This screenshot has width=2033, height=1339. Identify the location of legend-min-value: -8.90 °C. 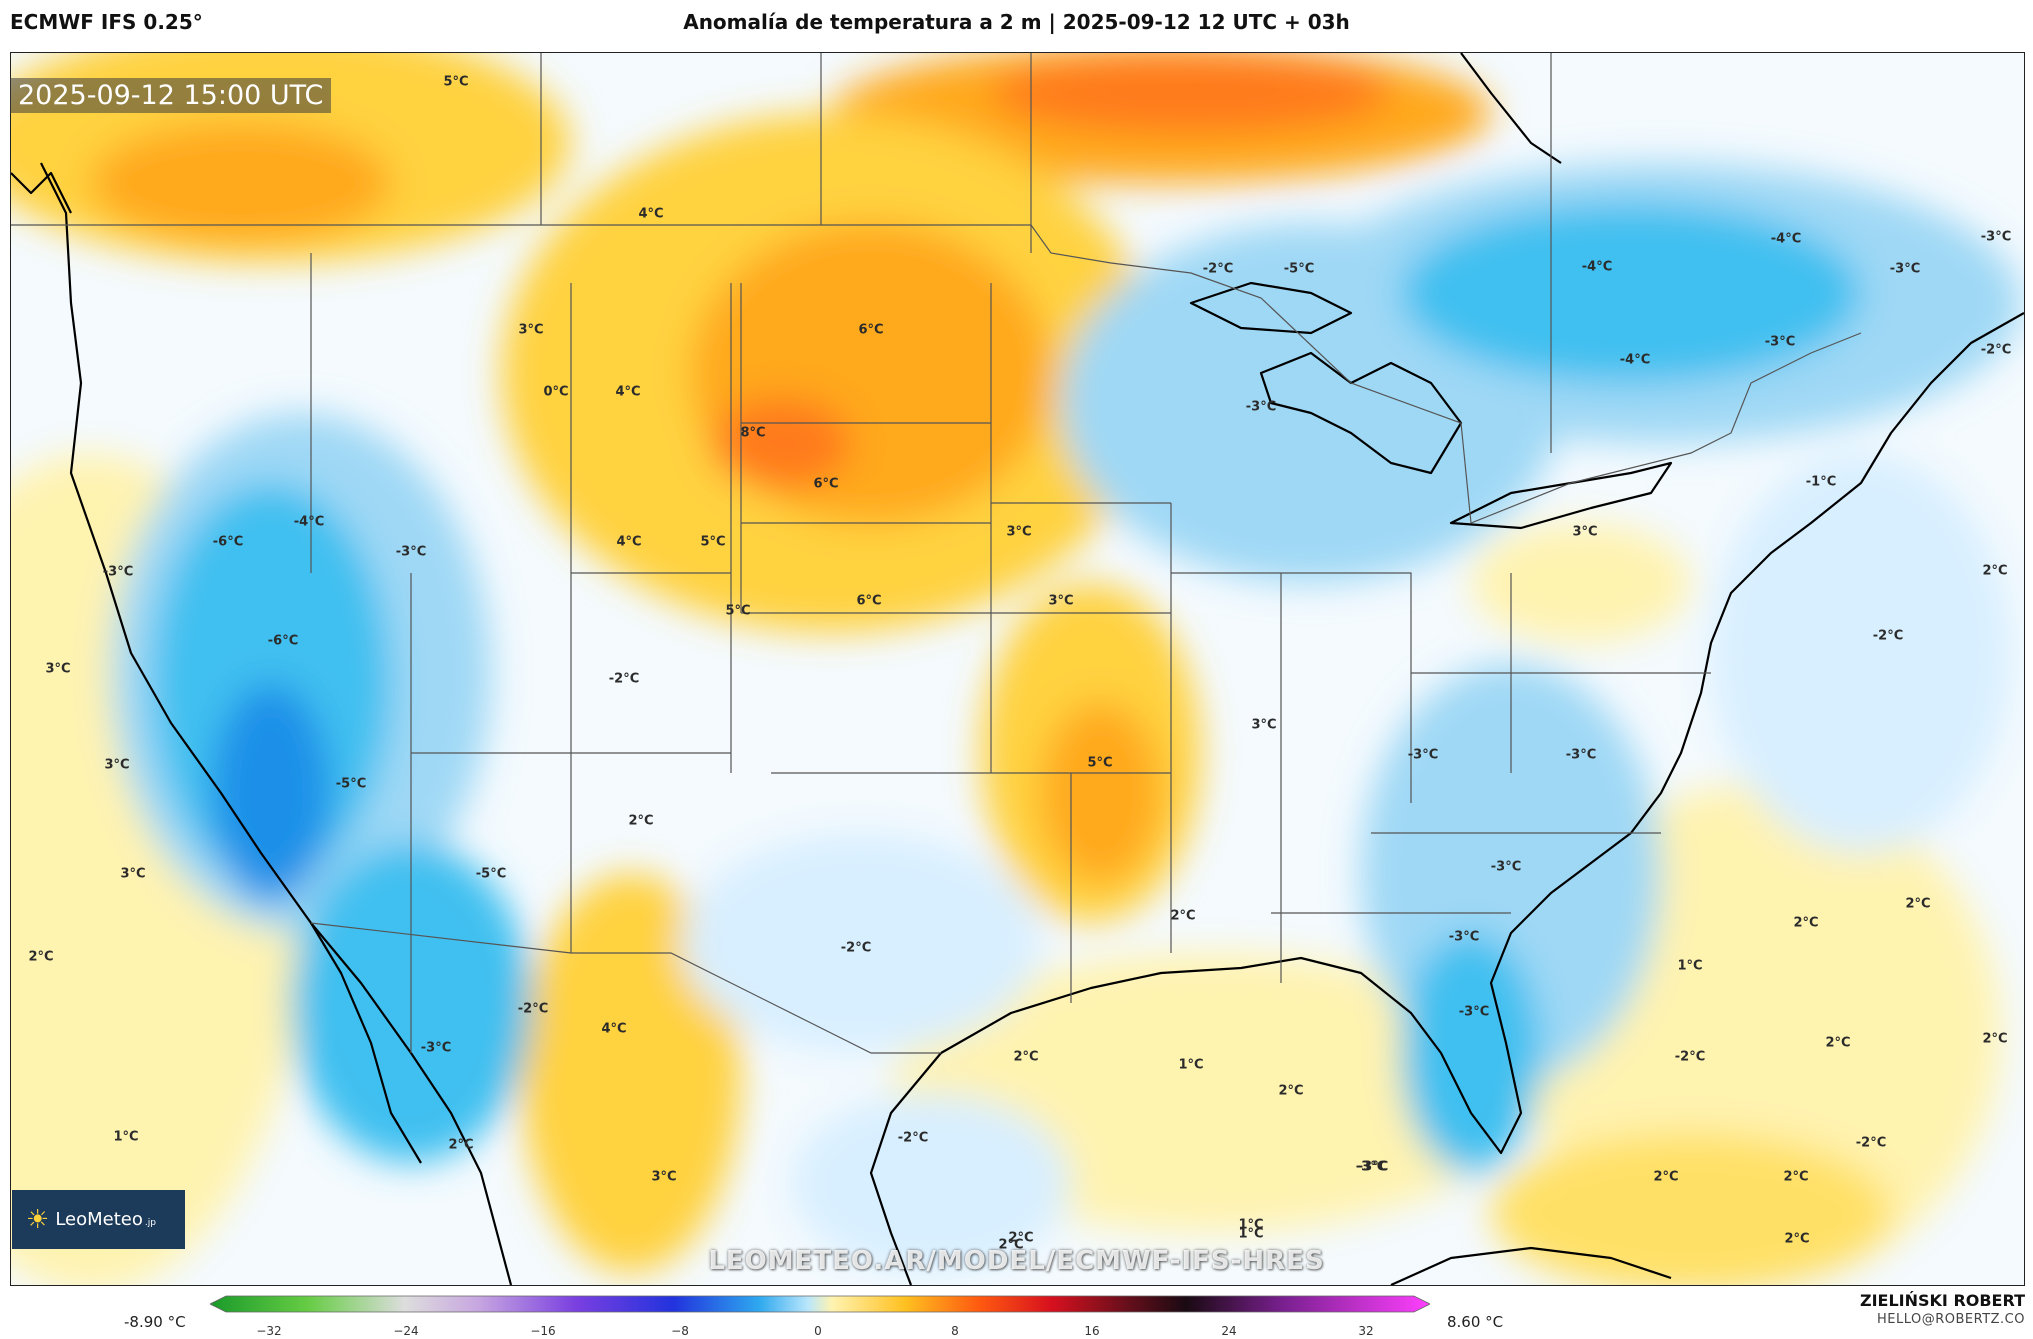
(155, 1322).